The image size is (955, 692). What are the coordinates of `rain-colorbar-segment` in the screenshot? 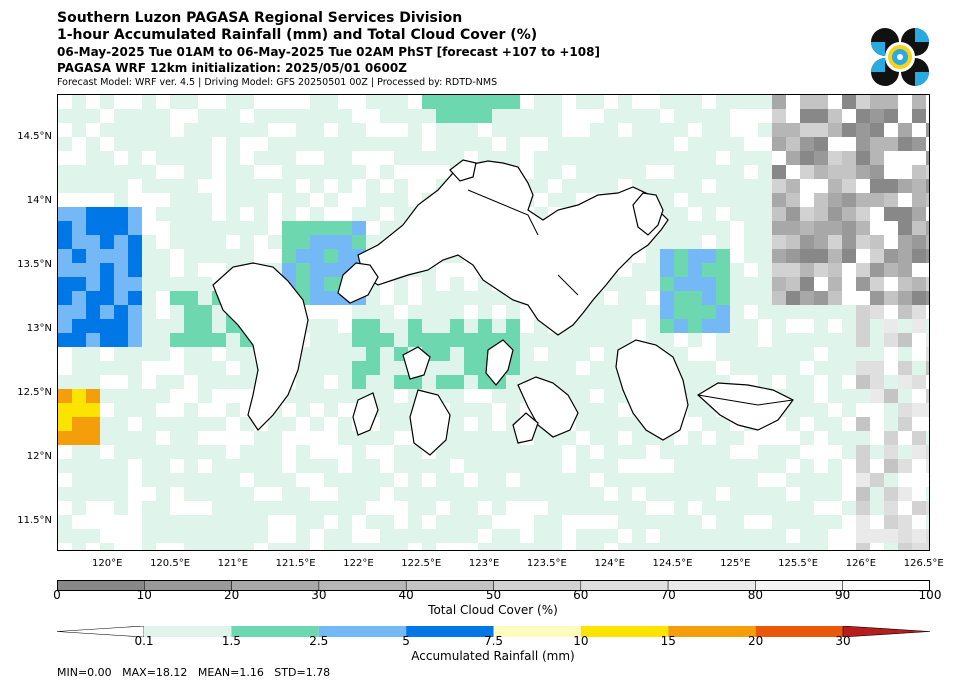 It's located at (624, 631).